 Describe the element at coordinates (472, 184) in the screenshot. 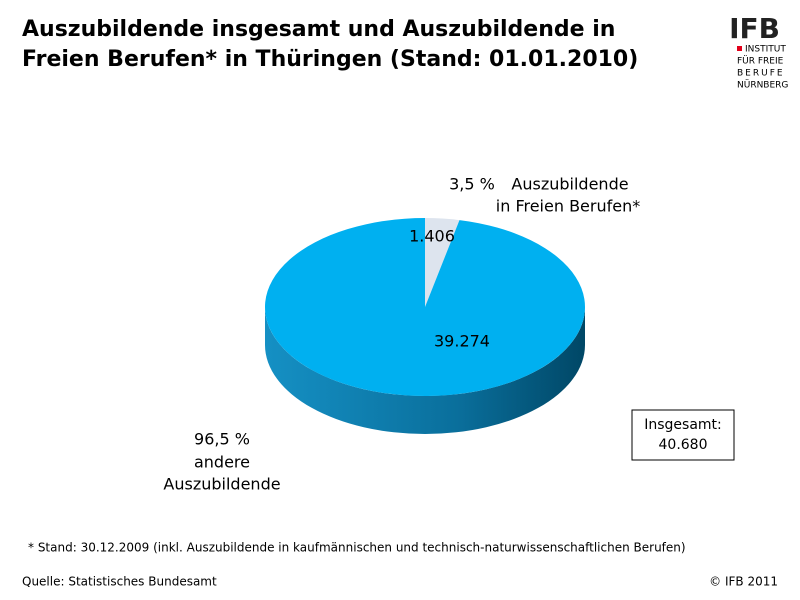

I see `percent-label: 3,5 %` at that location.